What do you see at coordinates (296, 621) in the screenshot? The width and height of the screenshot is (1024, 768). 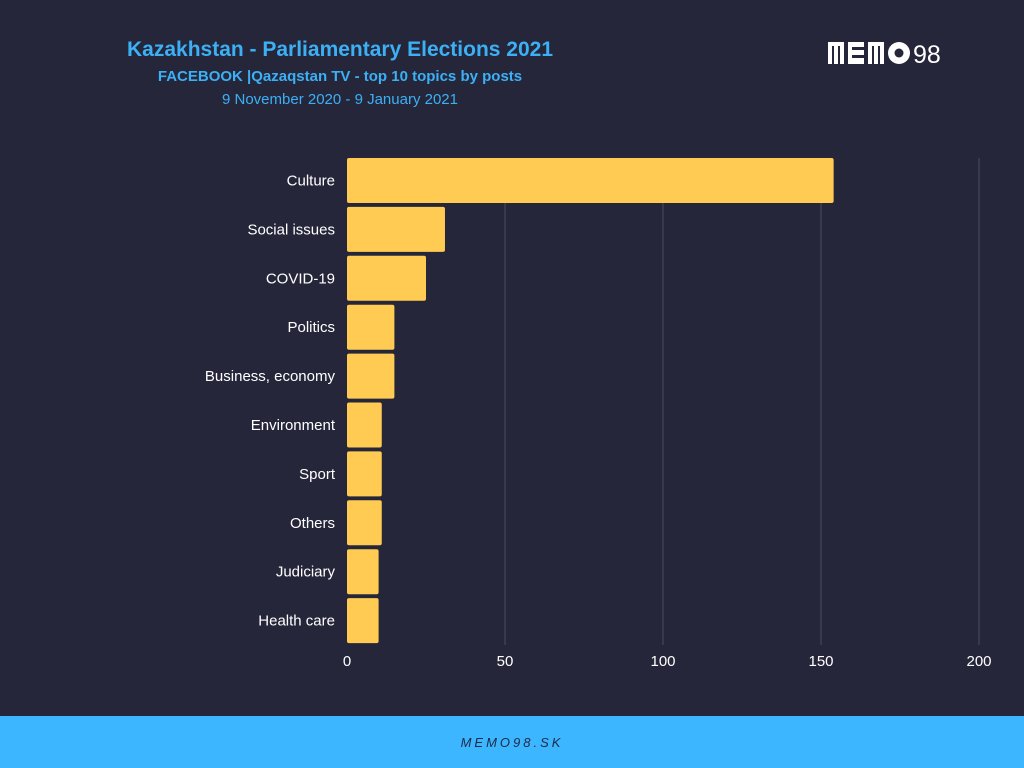 I see `category-label: Health care` at bounding box center [296, 621].